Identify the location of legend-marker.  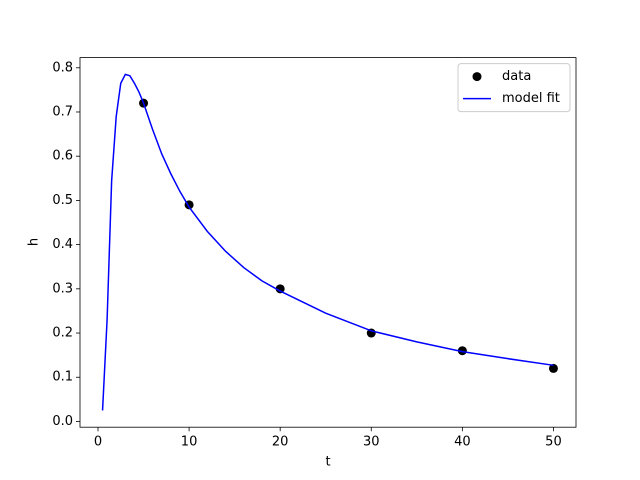
(477, 77).